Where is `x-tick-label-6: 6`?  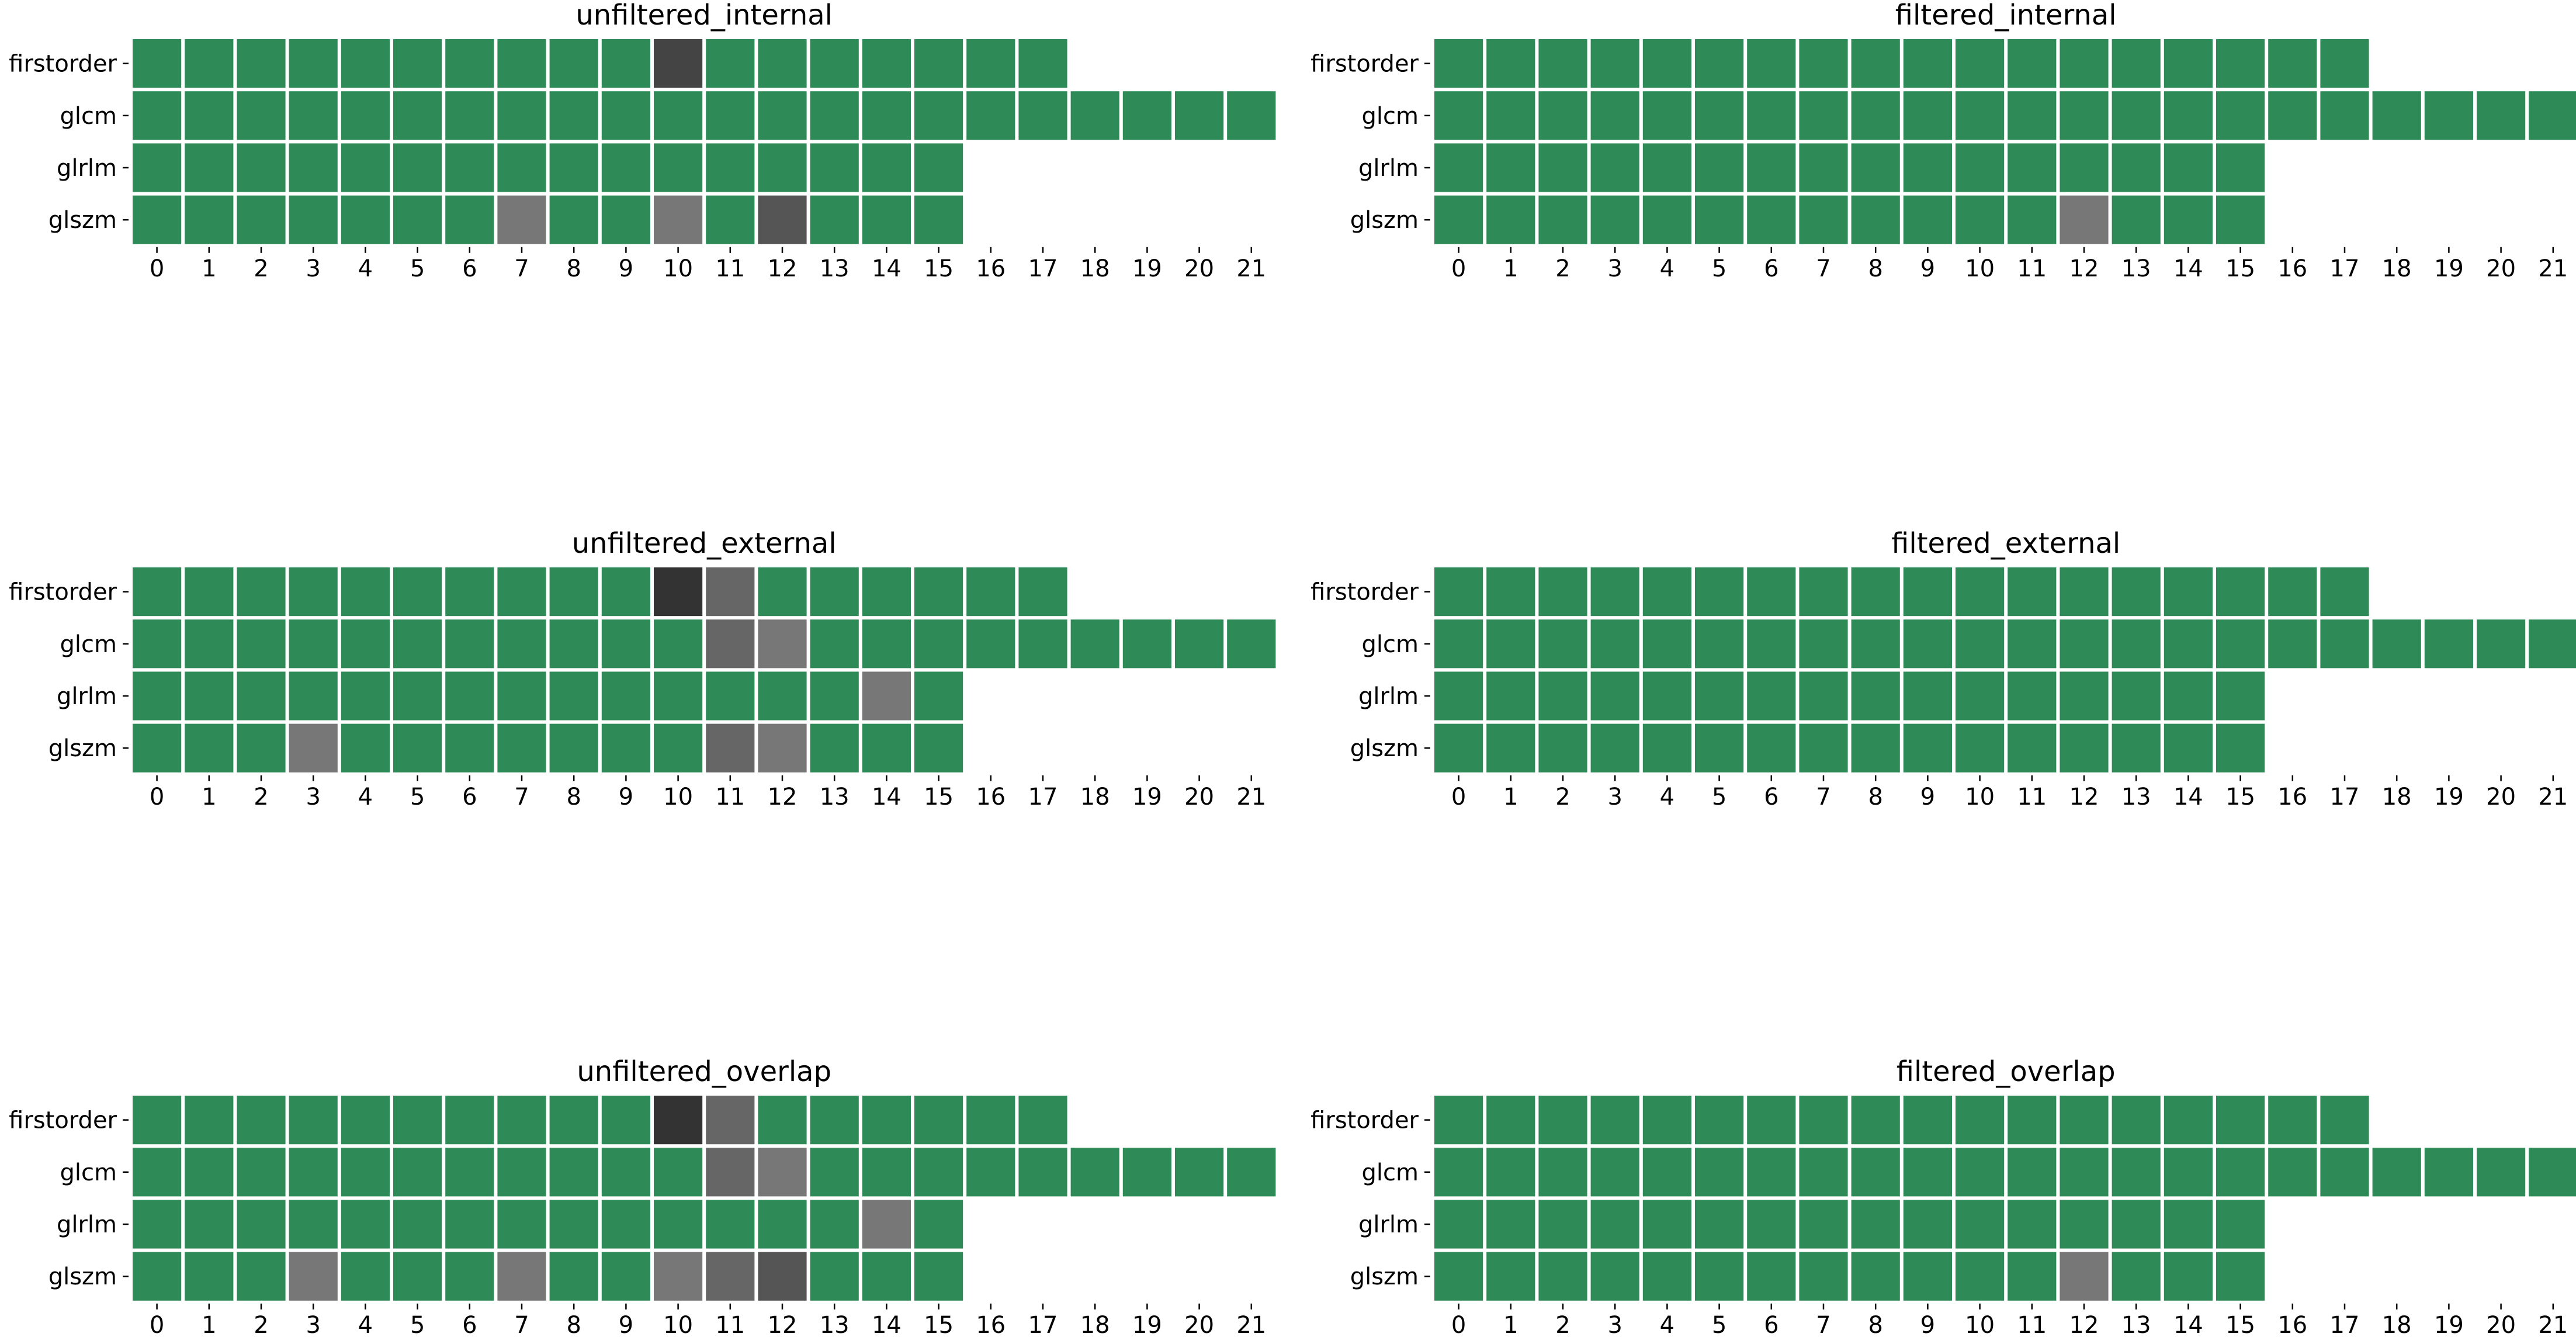 x-tick-label-6: 6 is located at coordinates (1771, 268).